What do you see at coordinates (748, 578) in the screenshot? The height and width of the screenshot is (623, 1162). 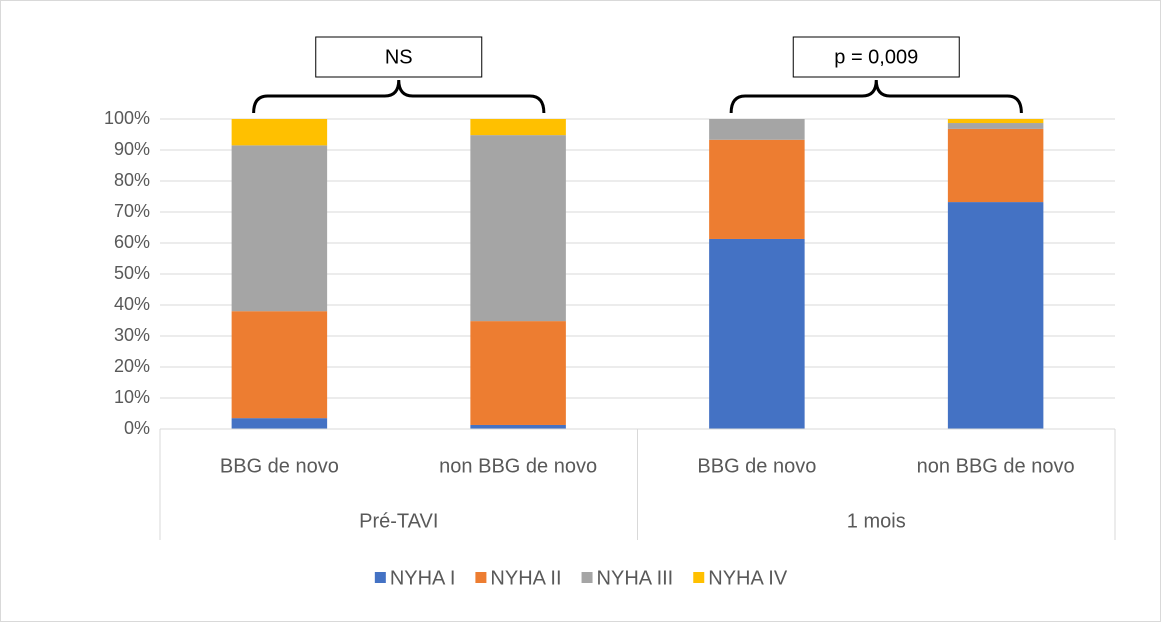 I see `legend-label: NYHA IV` at bounding box center [748, 578].